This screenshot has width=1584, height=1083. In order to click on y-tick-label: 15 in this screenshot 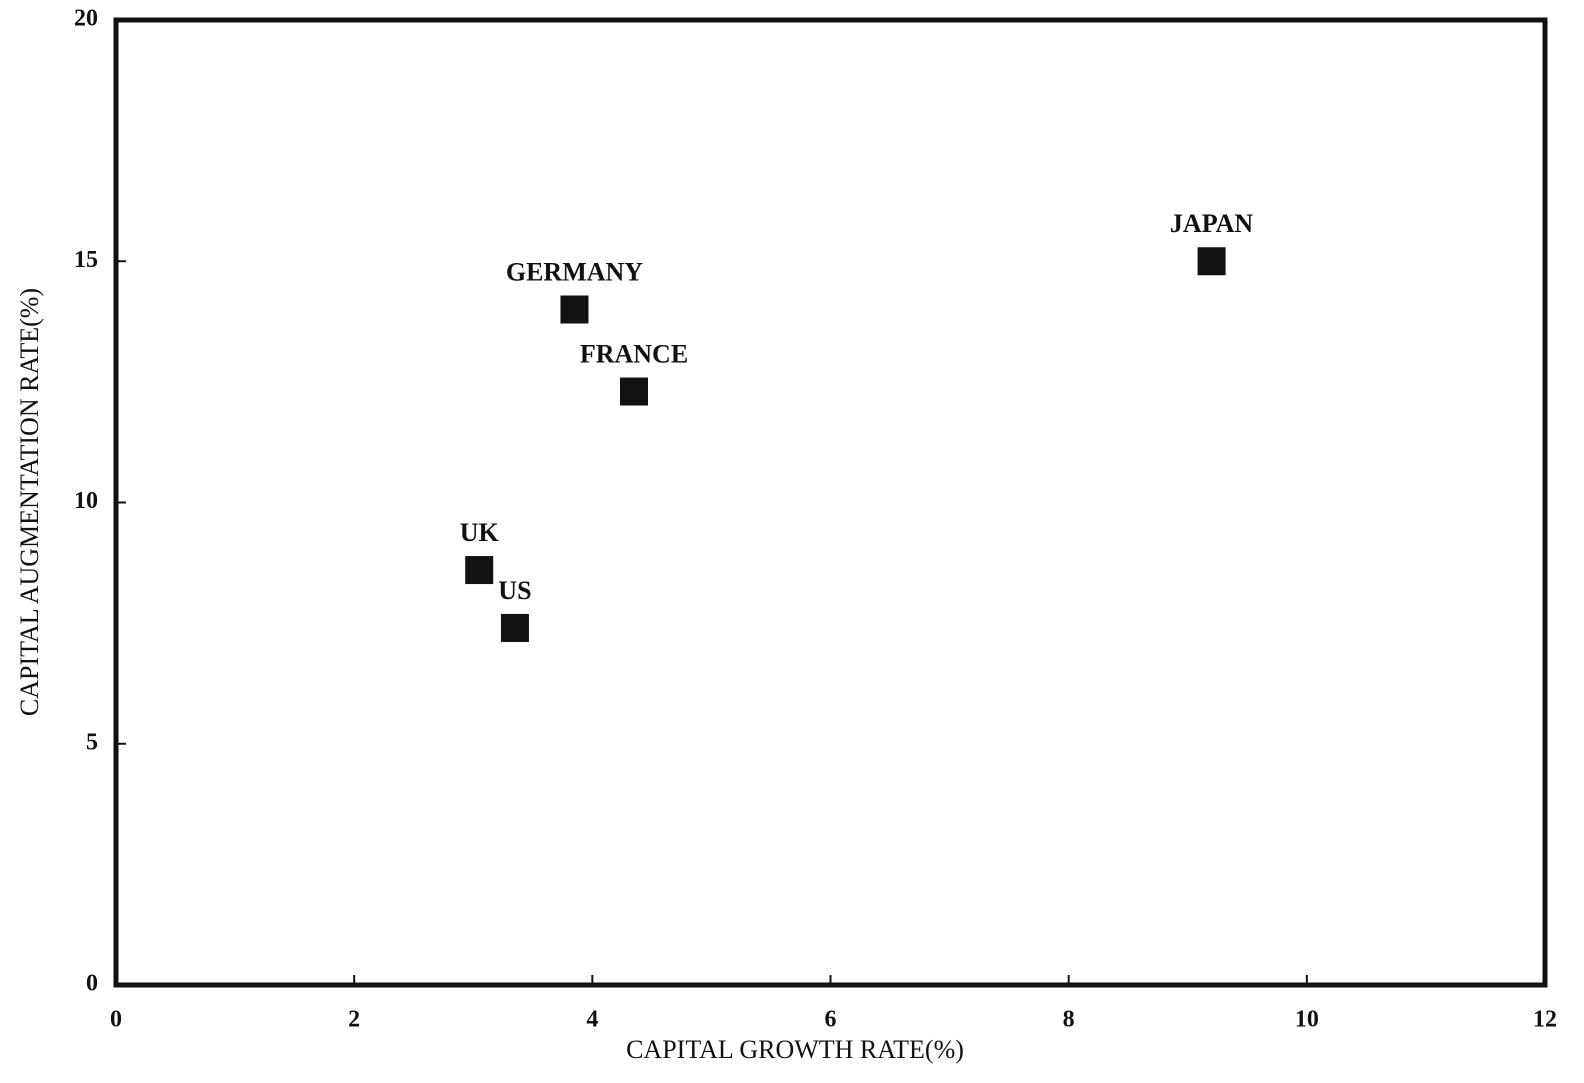, I will do `click(86, 260)`.